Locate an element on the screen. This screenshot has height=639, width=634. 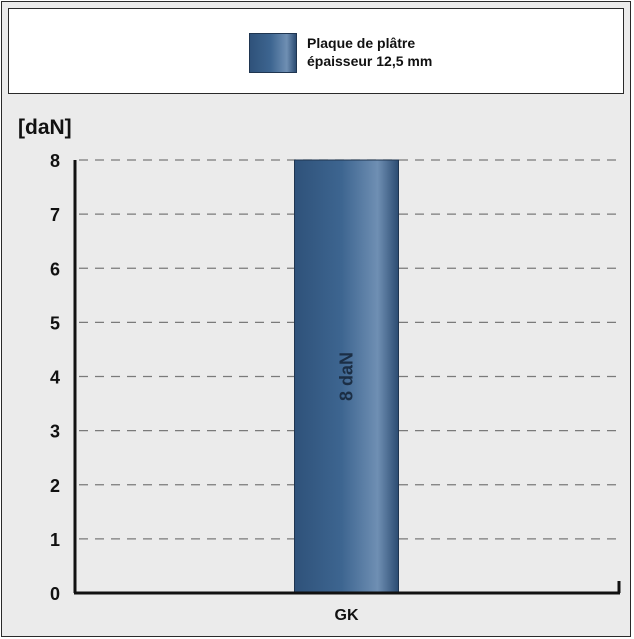
legend-label: Plaque de plâtre épaisseur 12,5 mm is located at coordinates (369, 52).